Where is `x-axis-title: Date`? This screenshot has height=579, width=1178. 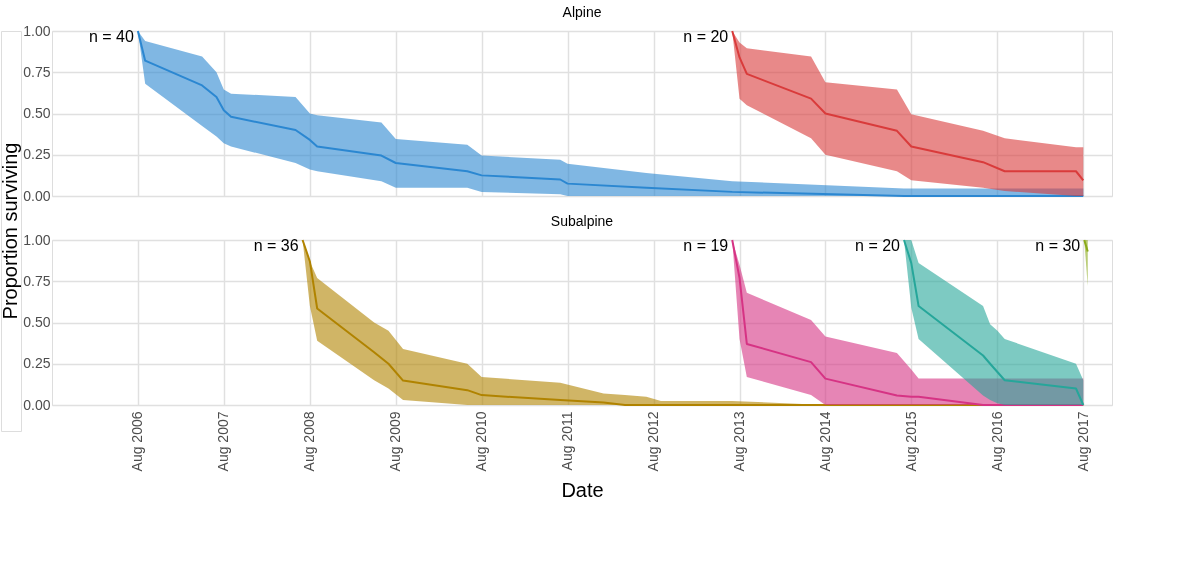
x-axis-title: Date is located at coordinates (582, 490).